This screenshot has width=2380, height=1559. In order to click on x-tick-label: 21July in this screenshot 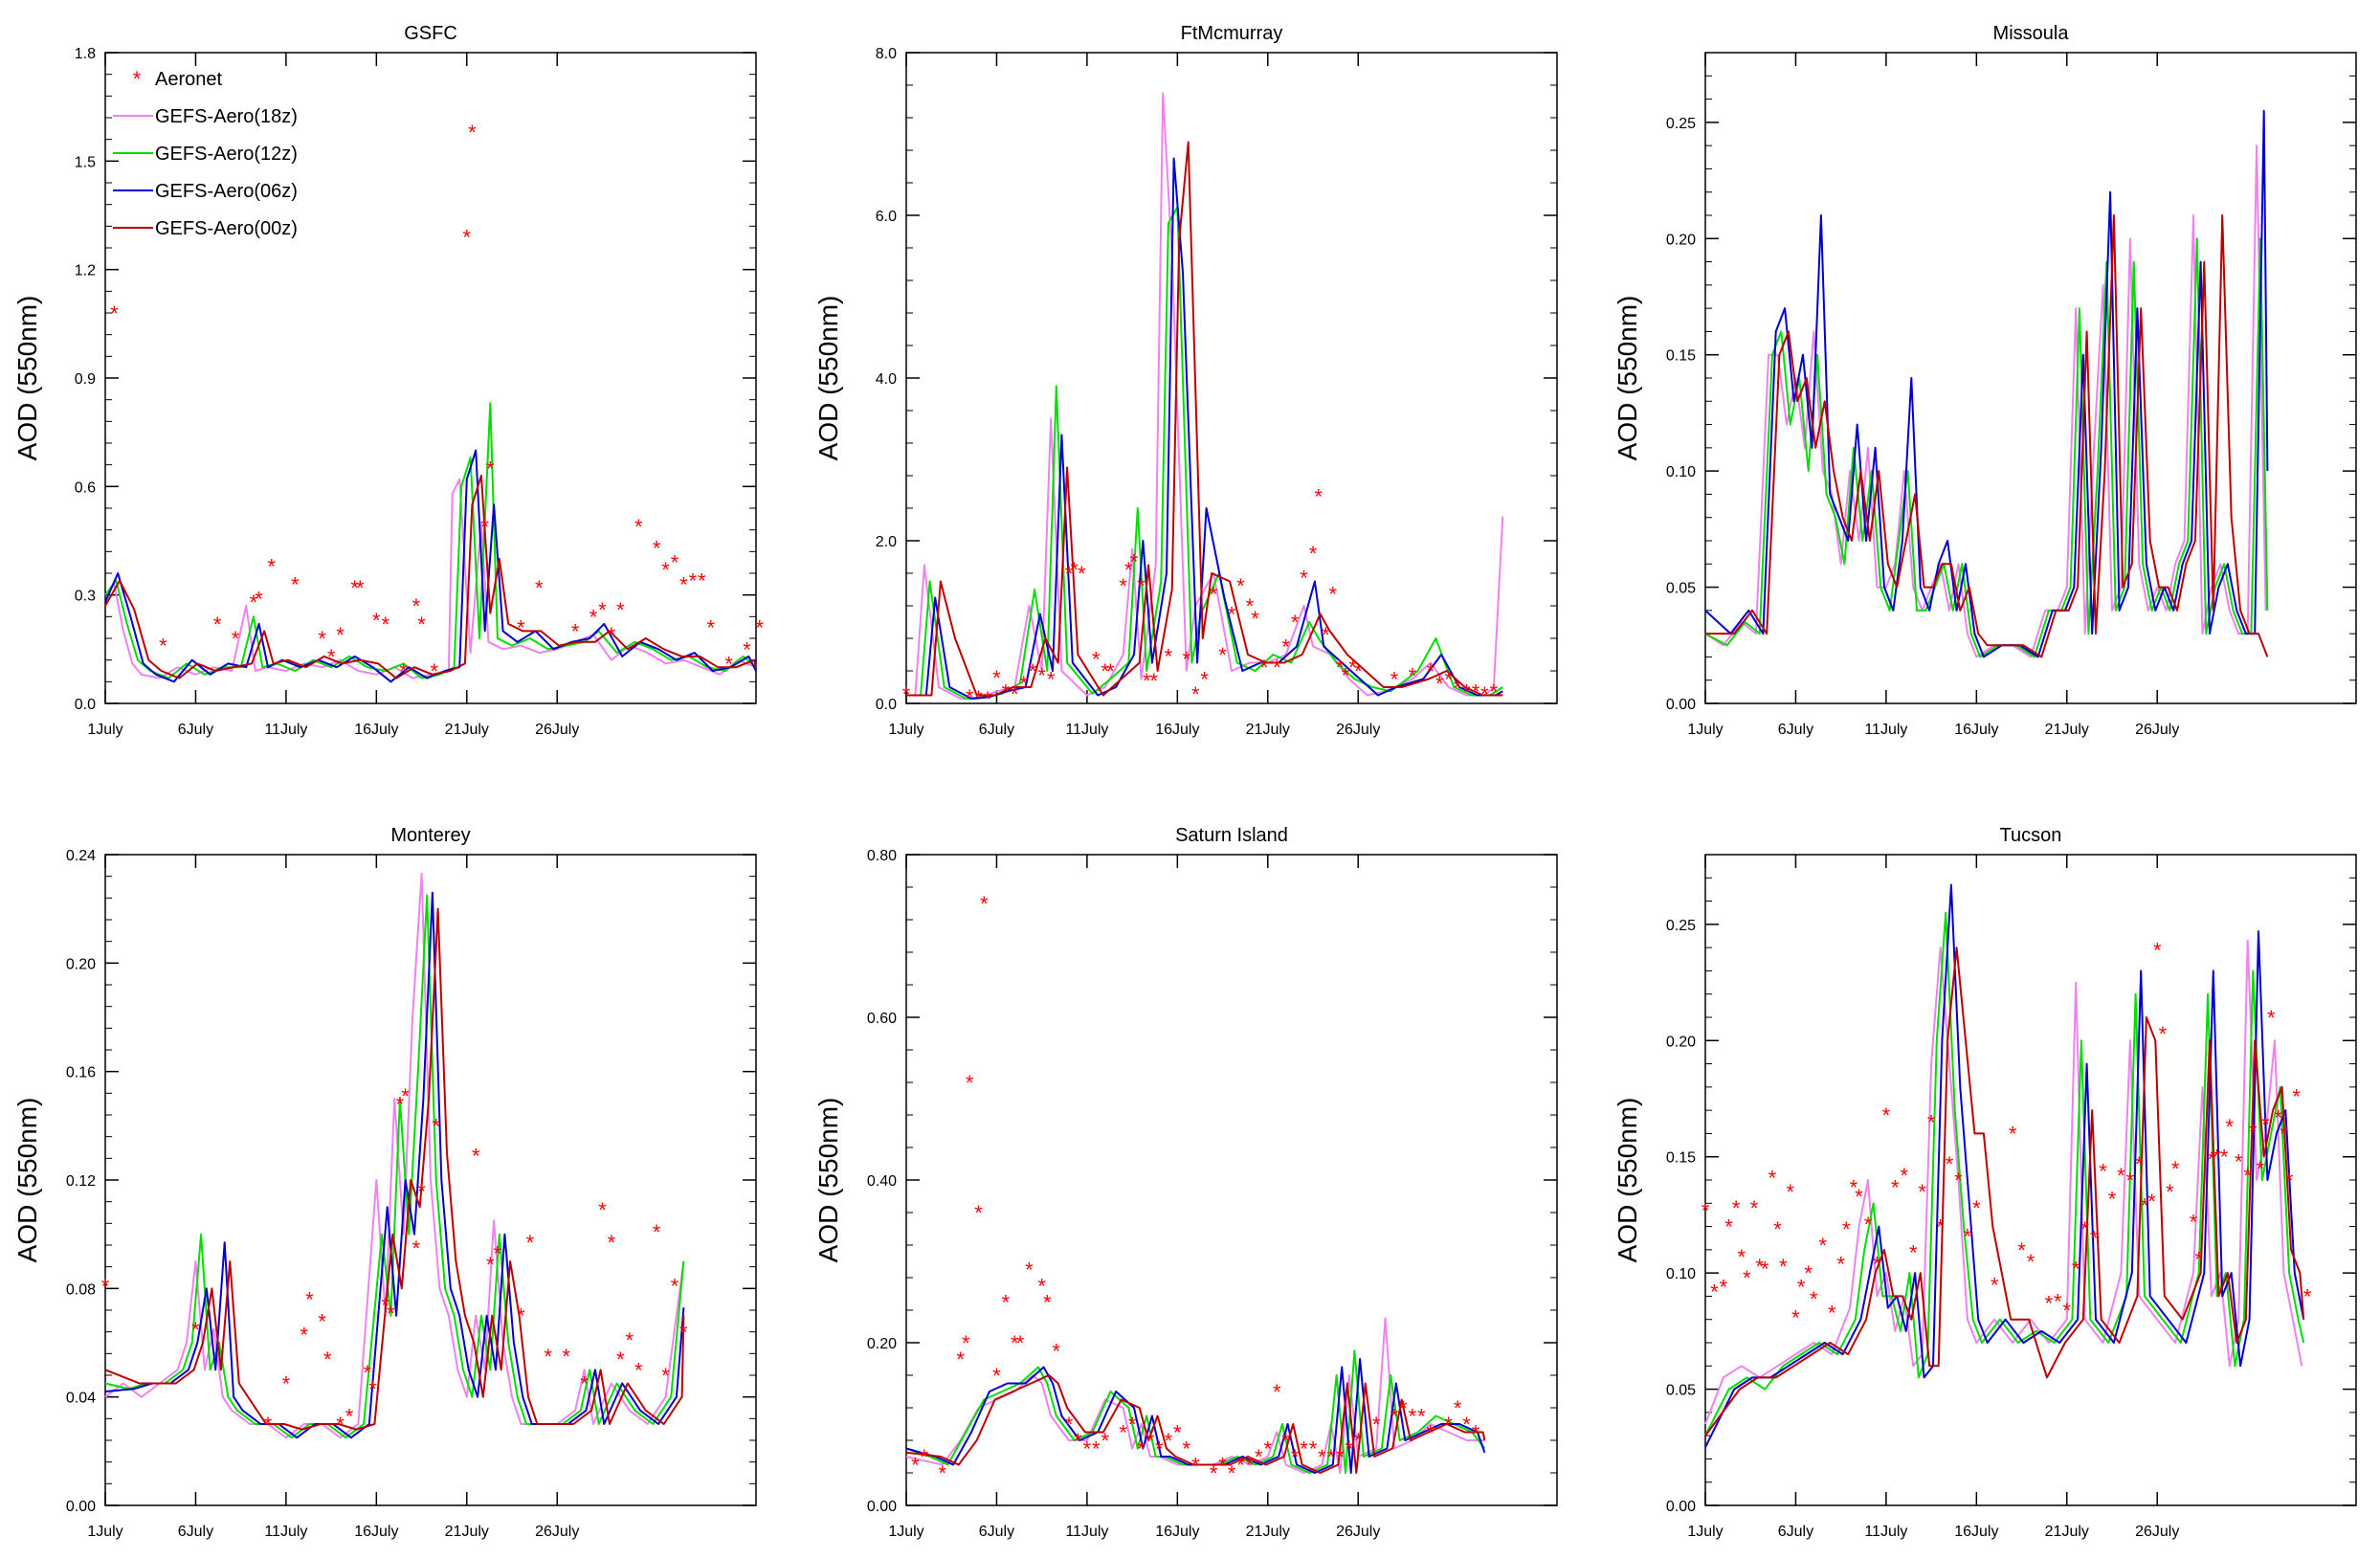, I will do `click(1268, 1532)`.